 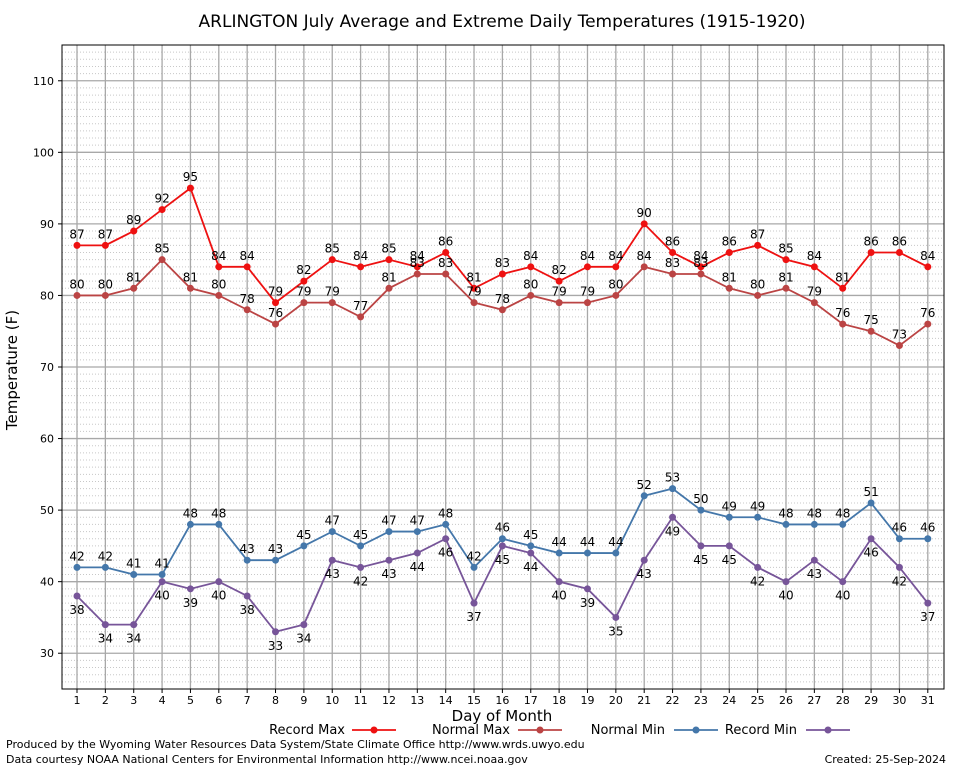 What do you see at coordinates (842, 313) in the screenshot?
I see `data-label: 76` at bounding box center [842, 313].